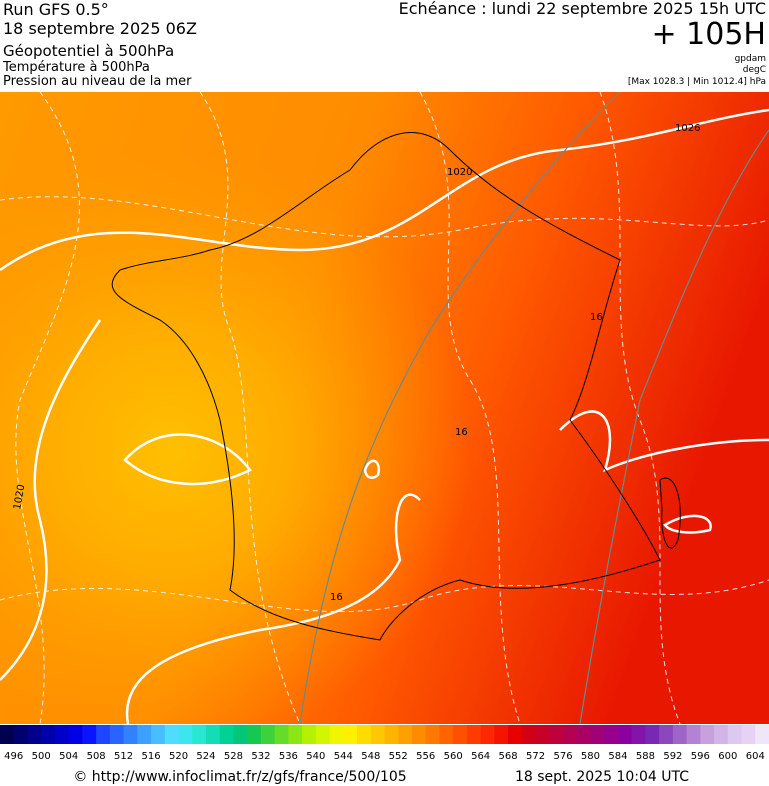  What do you see at coordinates (205, 756) in the screenshot?
I see `scale-label: 524` at bounding box center [205, 756].